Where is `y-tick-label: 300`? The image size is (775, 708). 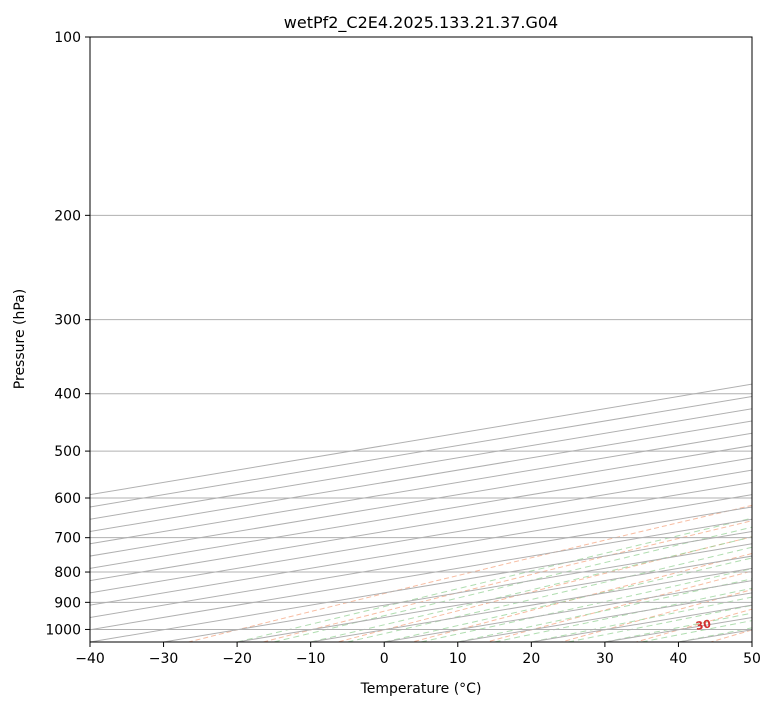 y-tick-label: 300 is located at coordinates (67, 321).